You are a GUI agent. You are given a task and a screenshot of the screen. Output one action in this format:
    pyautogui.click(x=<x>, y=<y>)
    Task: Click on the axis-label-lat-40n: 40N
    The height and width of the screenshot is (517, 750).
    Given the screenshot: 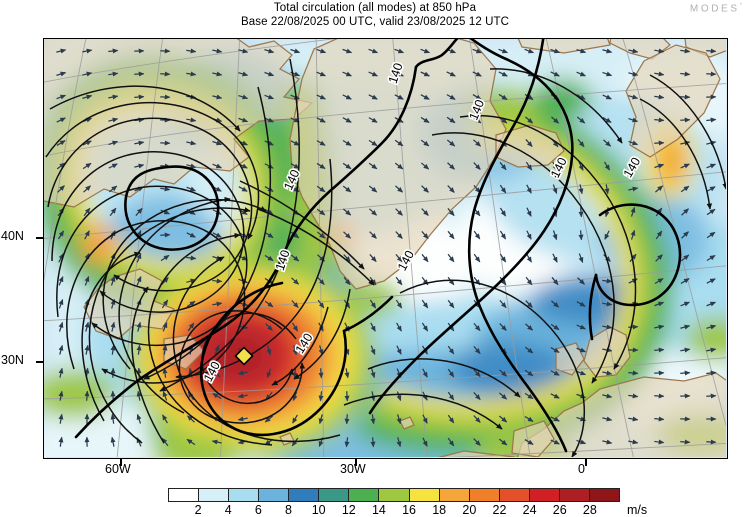 What is the action you would take?
    pyautogui.click(x=12, y=236)
    